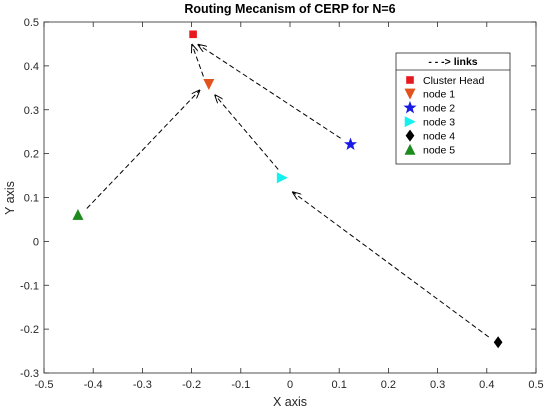  What do you see at coordinates (29, 286) in the screenshot?
I see `y-tick-label: -0.1` at bounding box center [29, 286].